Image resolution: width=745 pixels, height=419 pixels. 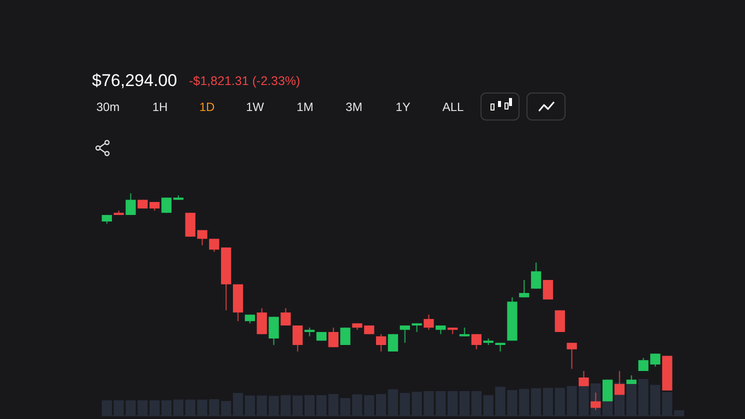 I want to click on text: 3M, so click(x=354, y=107).